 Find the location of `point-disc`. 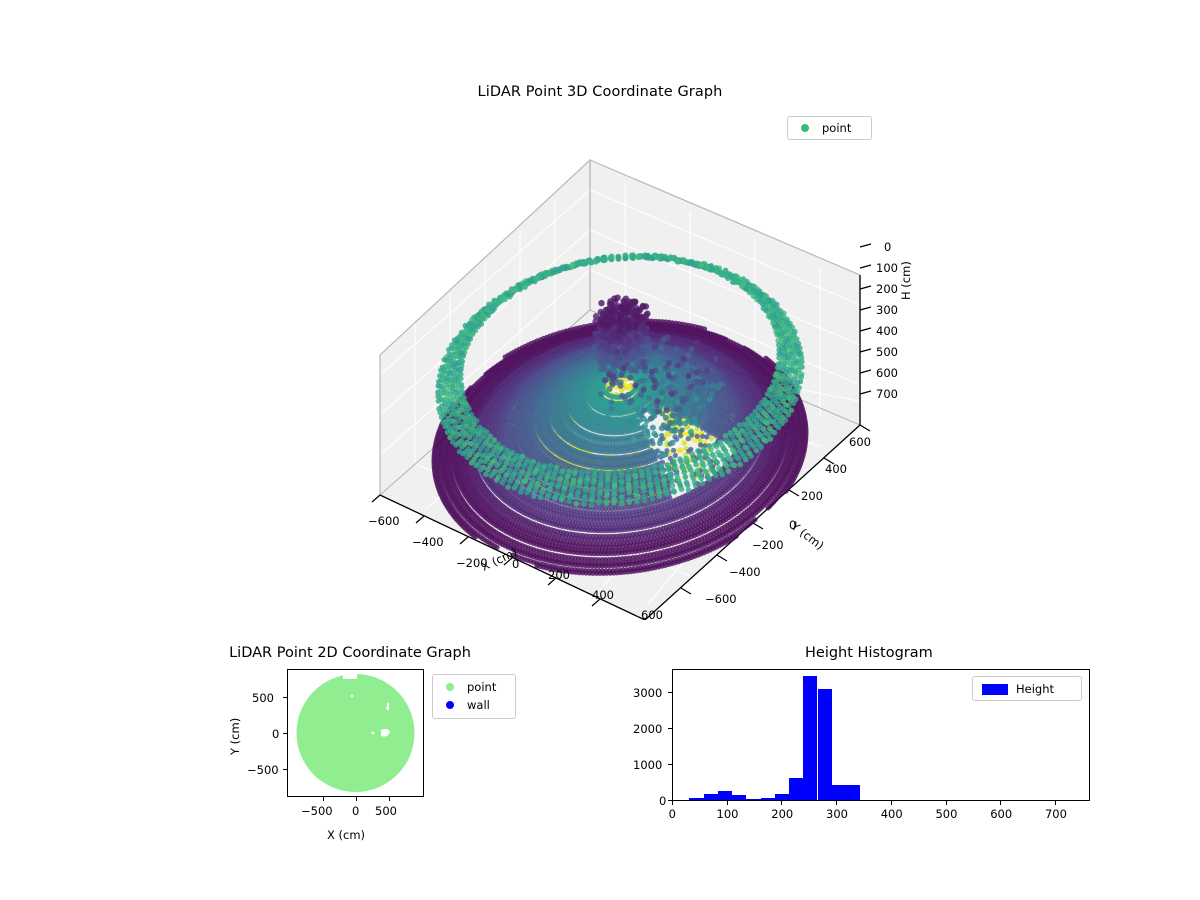

point-disc is located at coordinates (355, 733).